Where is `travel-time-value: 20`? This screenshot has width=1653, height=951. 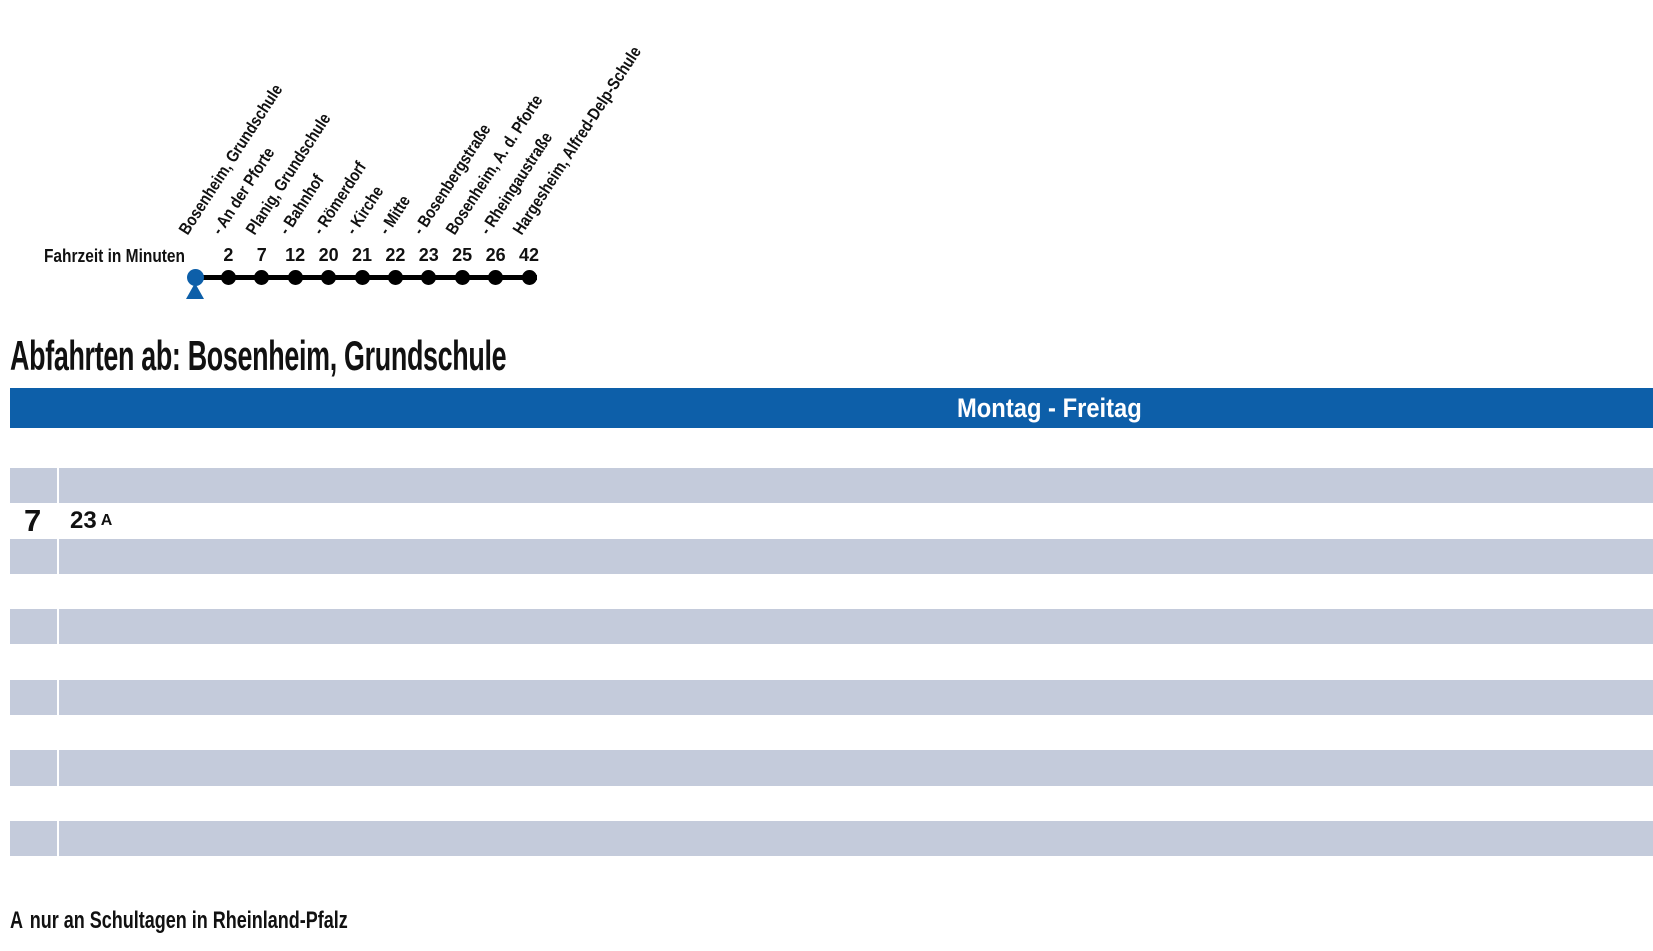 travel-time-value: 20 is located at coordinates (328, 255).